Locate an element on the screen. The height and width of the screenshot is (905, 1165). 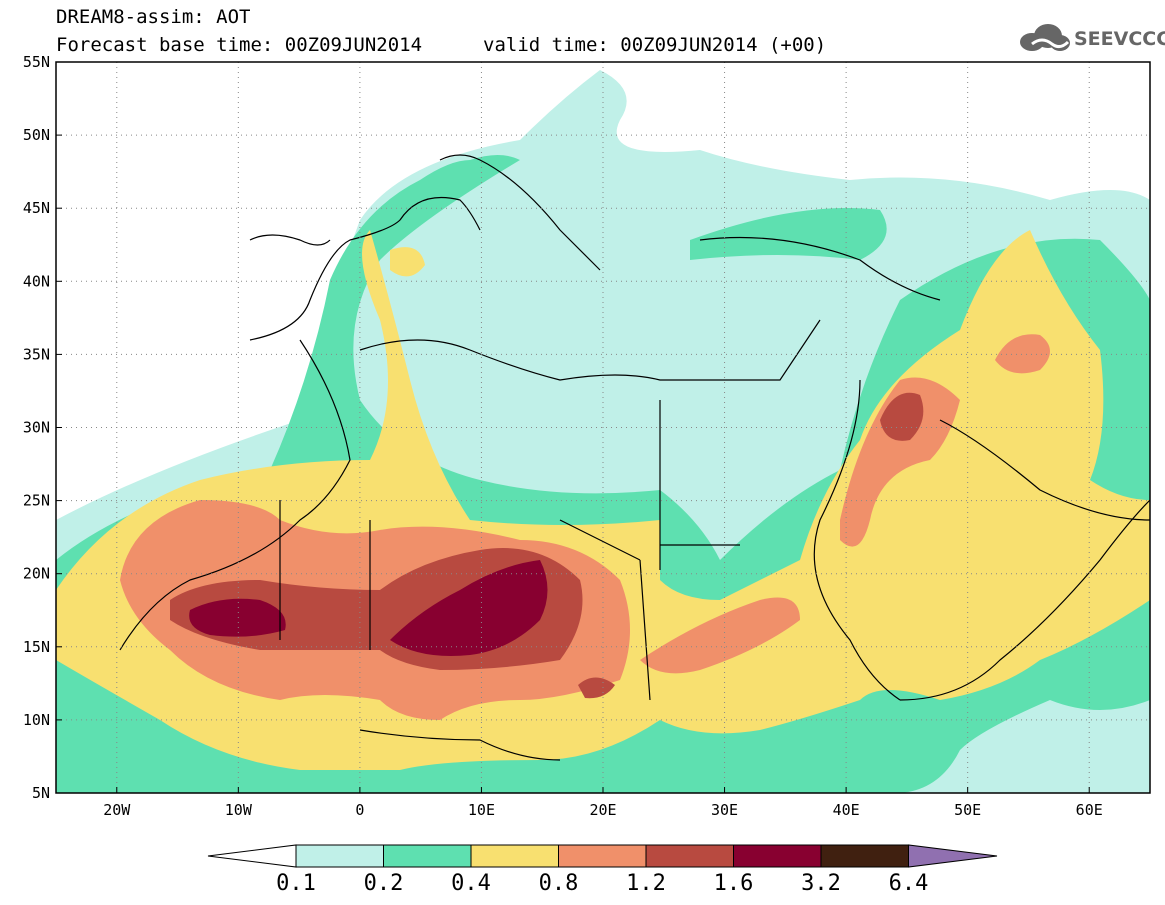
lat-tick-label: 20N is located at coordinates (36, 574).